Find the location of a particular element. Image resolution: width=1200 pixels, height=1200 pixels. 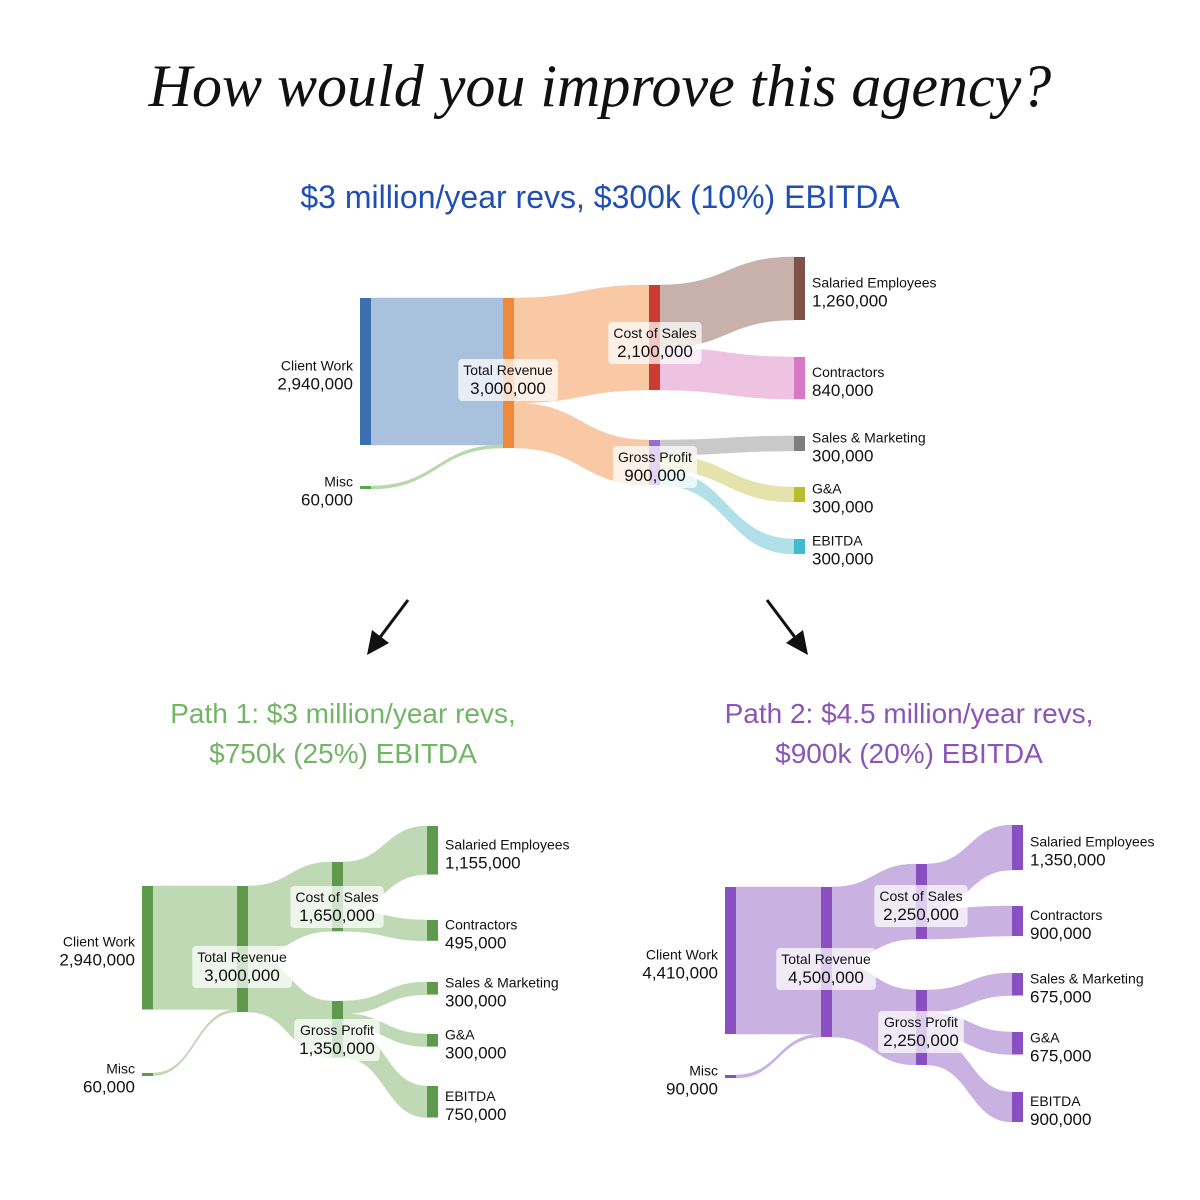

path2-title-line: Path 2: $4.5 million/year revs, is located at coordinates (909, 713).